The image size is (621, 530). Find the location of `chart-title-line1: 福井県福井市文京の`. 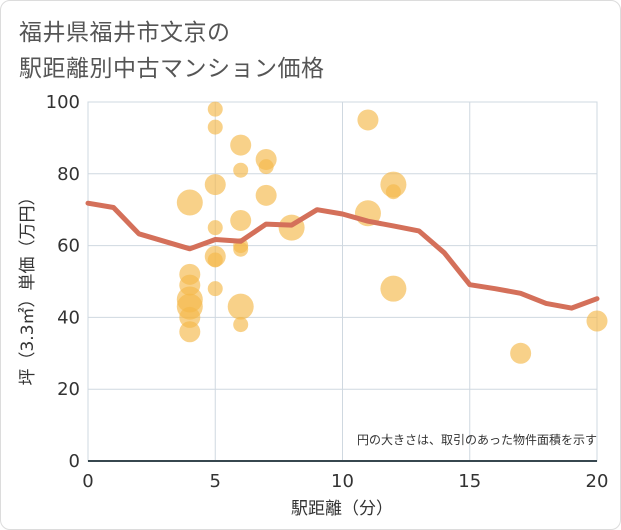

chart-title-line1: 福井県福井市文京の is located at coordinates (125, 33).